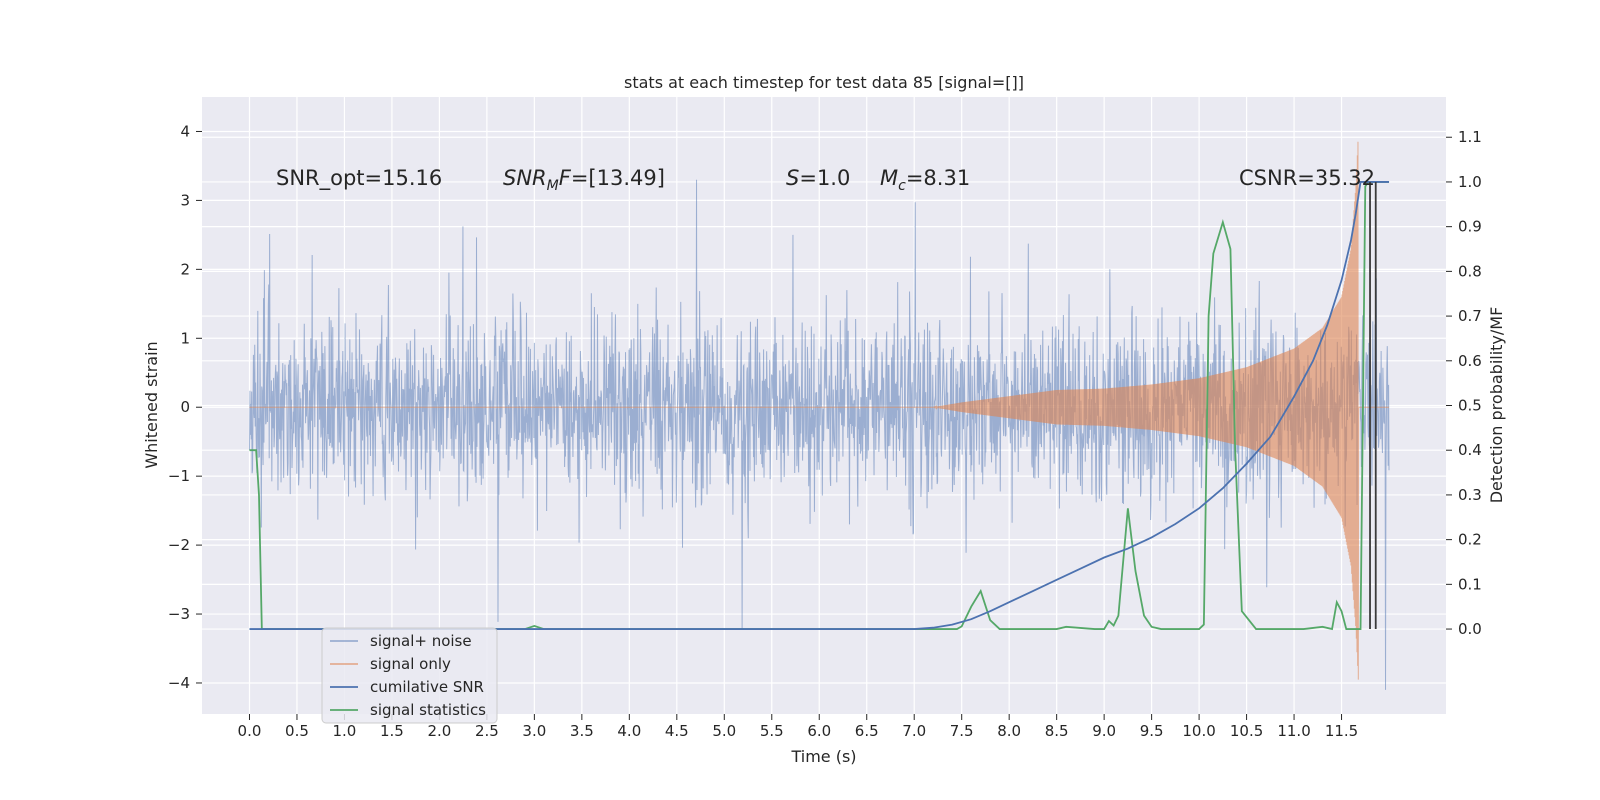 The width and height of the screenshot is (1600, 800). I want to click on y-right-tick-label: 0.1, so click(1470, 584).